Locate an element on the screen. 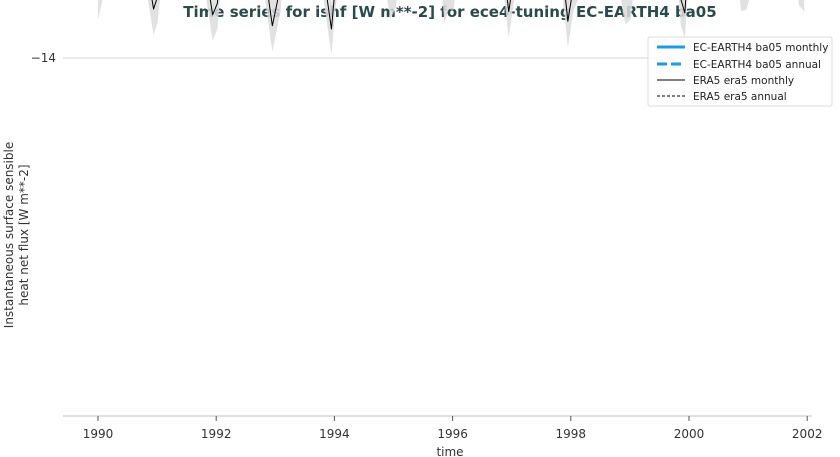  x-ticks: 1990 1992 1994 1996 1998 2000 2002 is located at coordinates (453, 428).